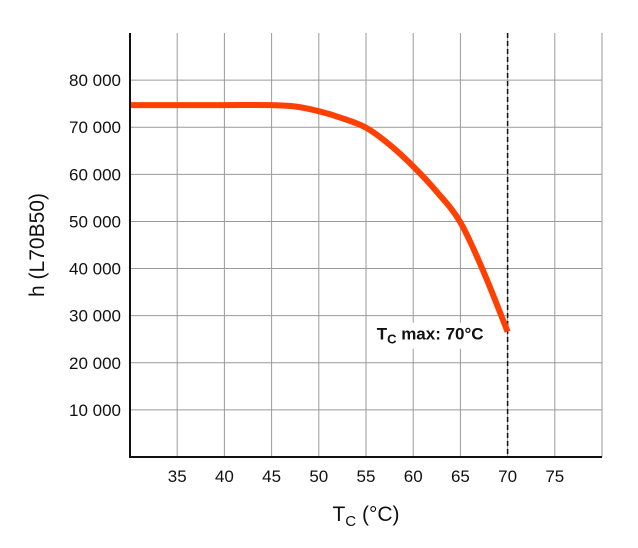 The width and height of the screenshot is (638, 548). I want to click on x-tick-label: 35, so click(177, 476).